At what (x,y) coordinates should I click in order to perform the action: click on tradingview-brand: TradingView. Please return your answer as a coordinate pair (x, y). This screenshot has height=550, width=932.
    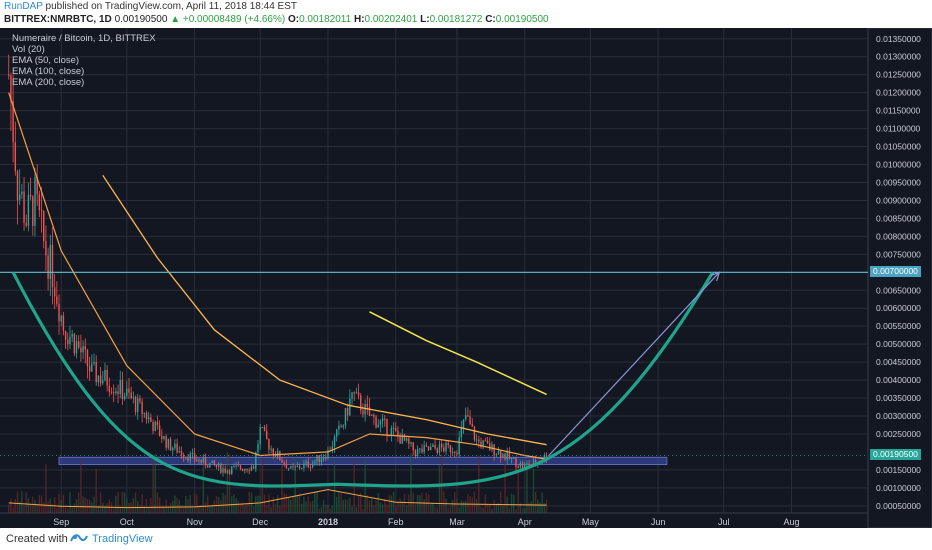
    Looking at the image, I should click on (122, 539).